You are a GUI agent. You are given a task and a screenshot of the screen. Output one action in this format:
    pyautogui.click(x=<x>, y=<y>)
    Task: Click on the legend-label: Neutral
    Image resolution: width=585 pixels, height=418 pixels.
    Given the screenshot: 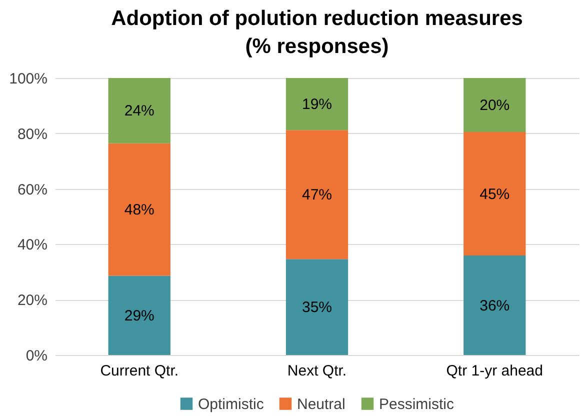 What is the action you would take?
    pyautogui.click(x=321, y=404)
    